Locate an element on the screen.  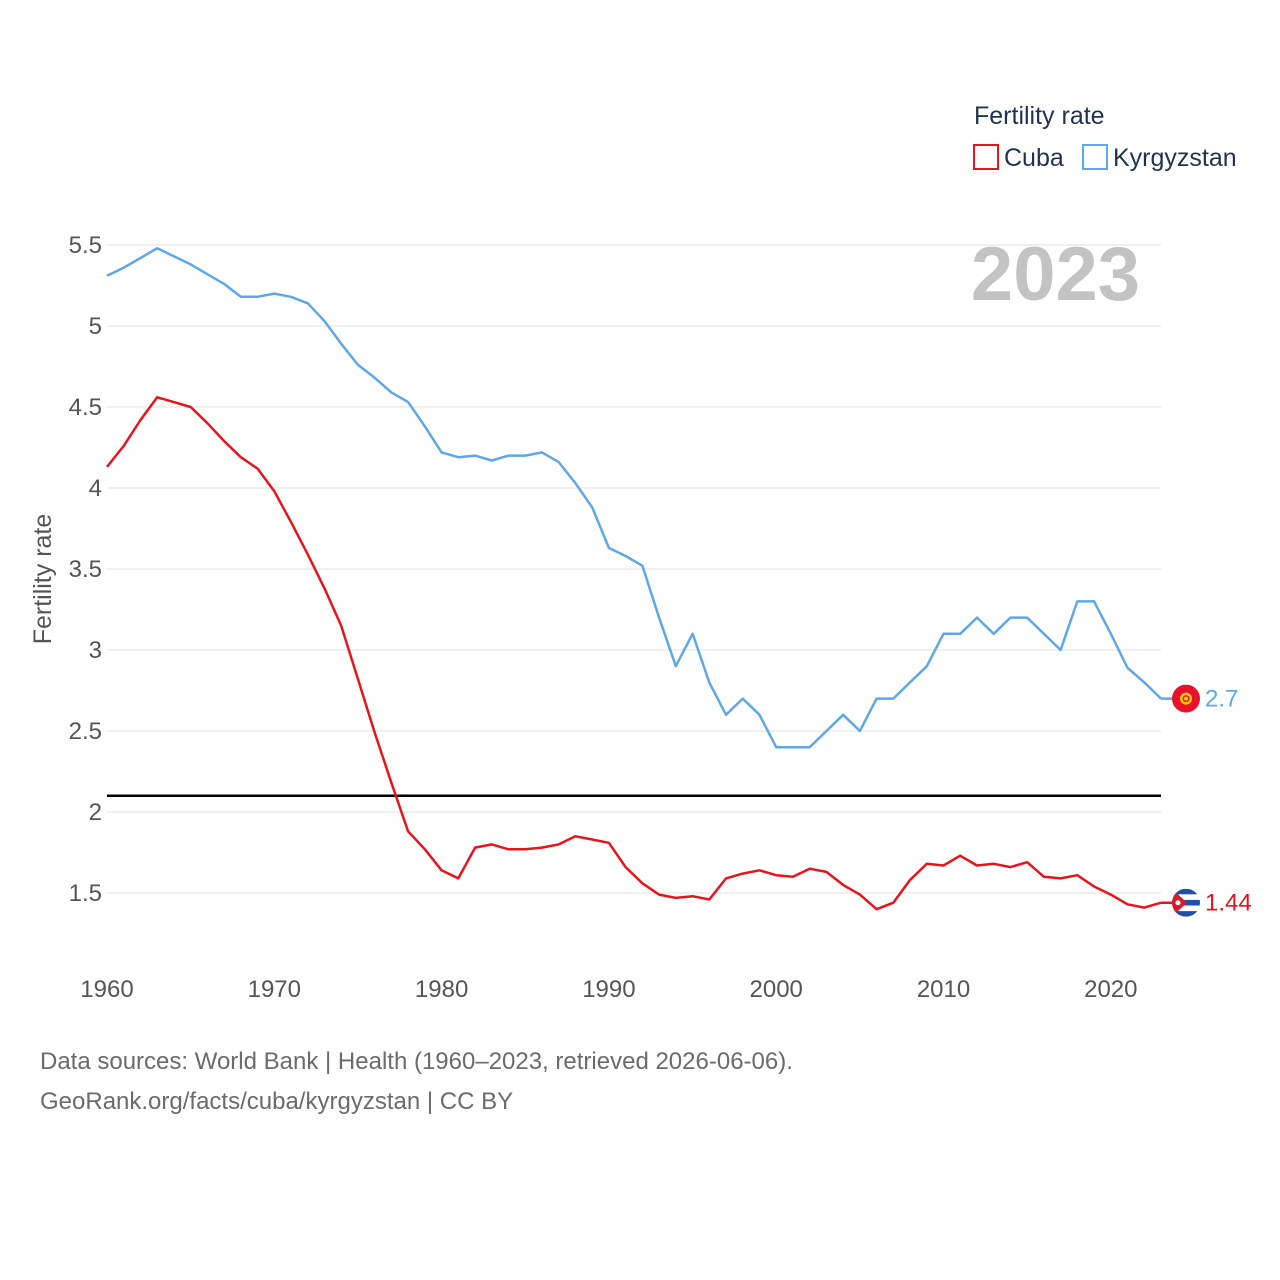
year-label: 2023 is located at coordinates (1055, 274).